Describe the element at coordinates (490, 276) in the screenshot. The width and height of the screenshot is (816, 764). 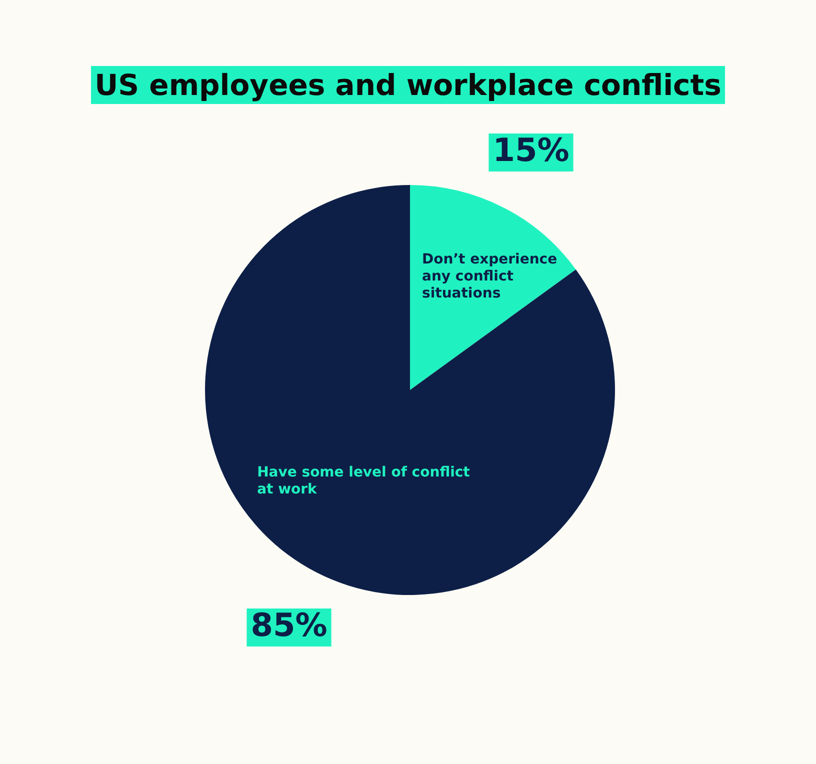
I see `slice-label: Don’t experience any conflict situations` at that location.